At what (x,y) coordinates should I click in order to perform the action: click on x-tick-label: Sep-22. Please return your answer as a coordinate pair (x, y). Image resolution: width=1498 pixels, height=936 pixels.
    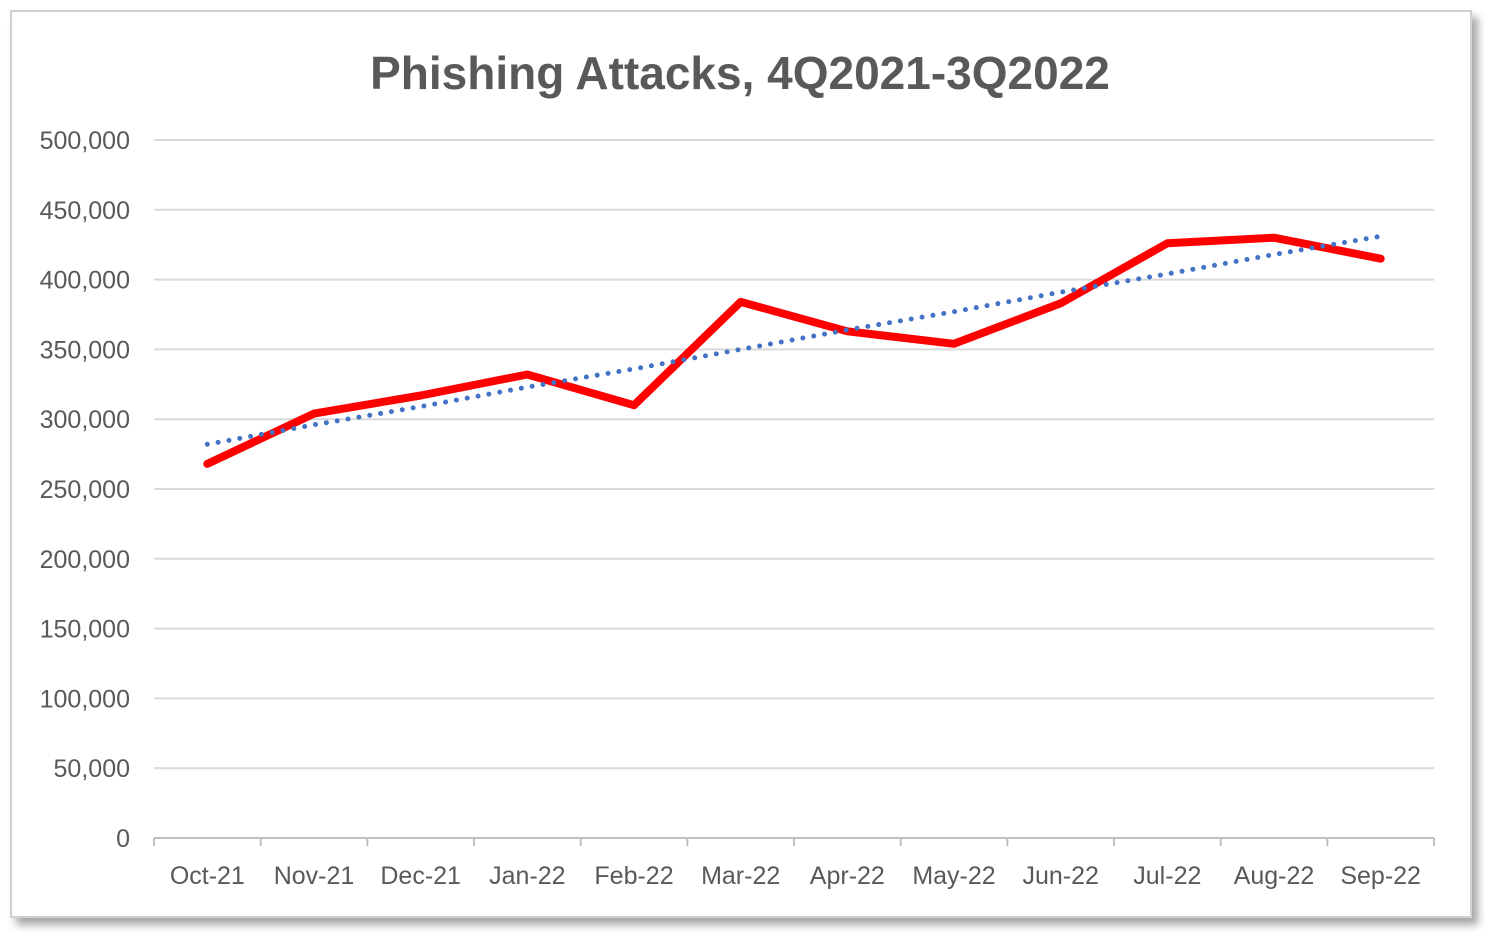
    Looking at the image, I should click on (1380, 876).